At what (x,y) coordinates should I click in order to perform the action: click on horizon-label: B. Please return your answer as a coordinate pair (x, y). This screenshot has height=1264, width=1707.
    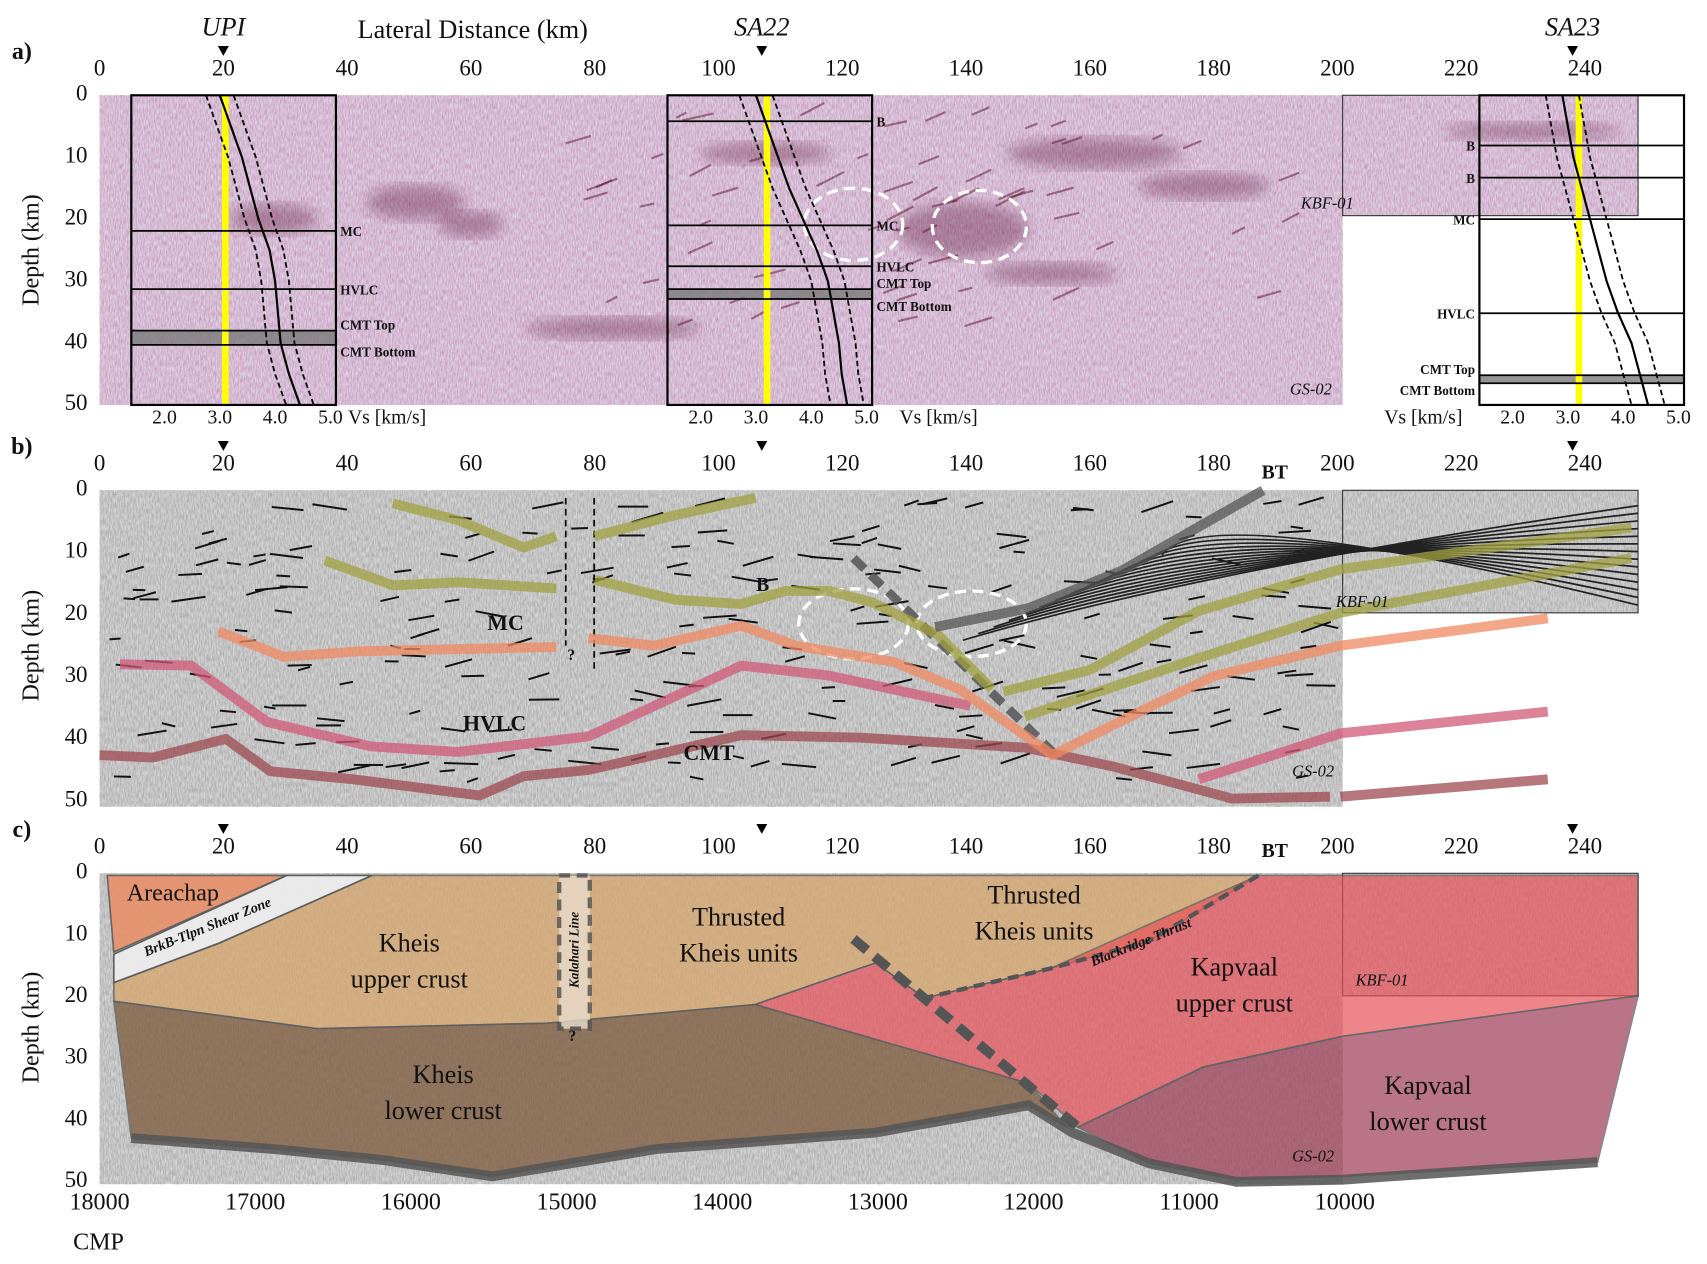
    Looking at the image, I should click on (880, 121).